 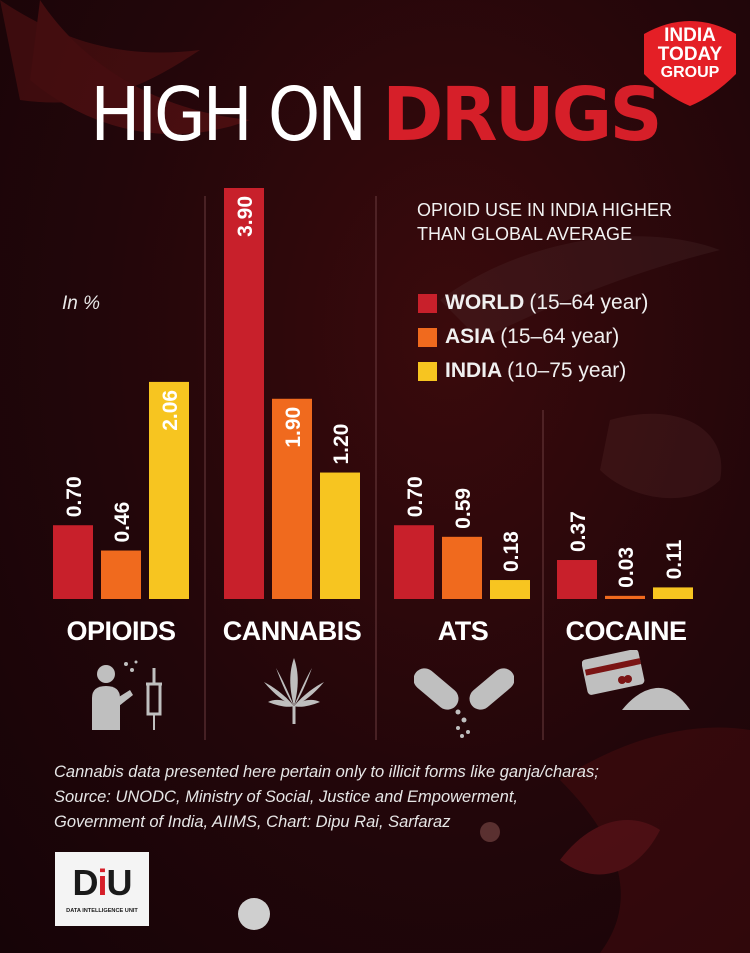 I want to click on bar-cannabis-asia, so click(x=292, y=498).